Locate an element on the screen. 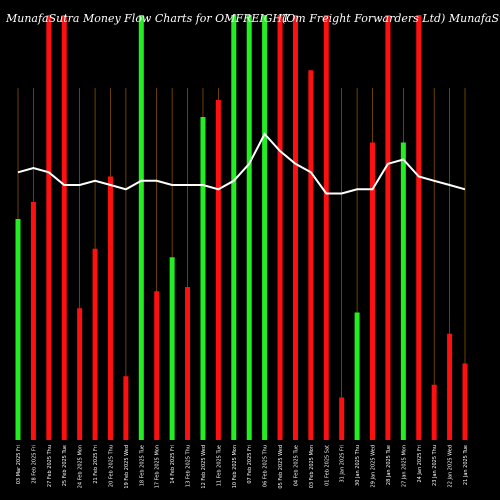 This screenshot has height=500, width=500. x-tick-label: 14 Feb 2025 Fri is located at coordinates (173, 464).